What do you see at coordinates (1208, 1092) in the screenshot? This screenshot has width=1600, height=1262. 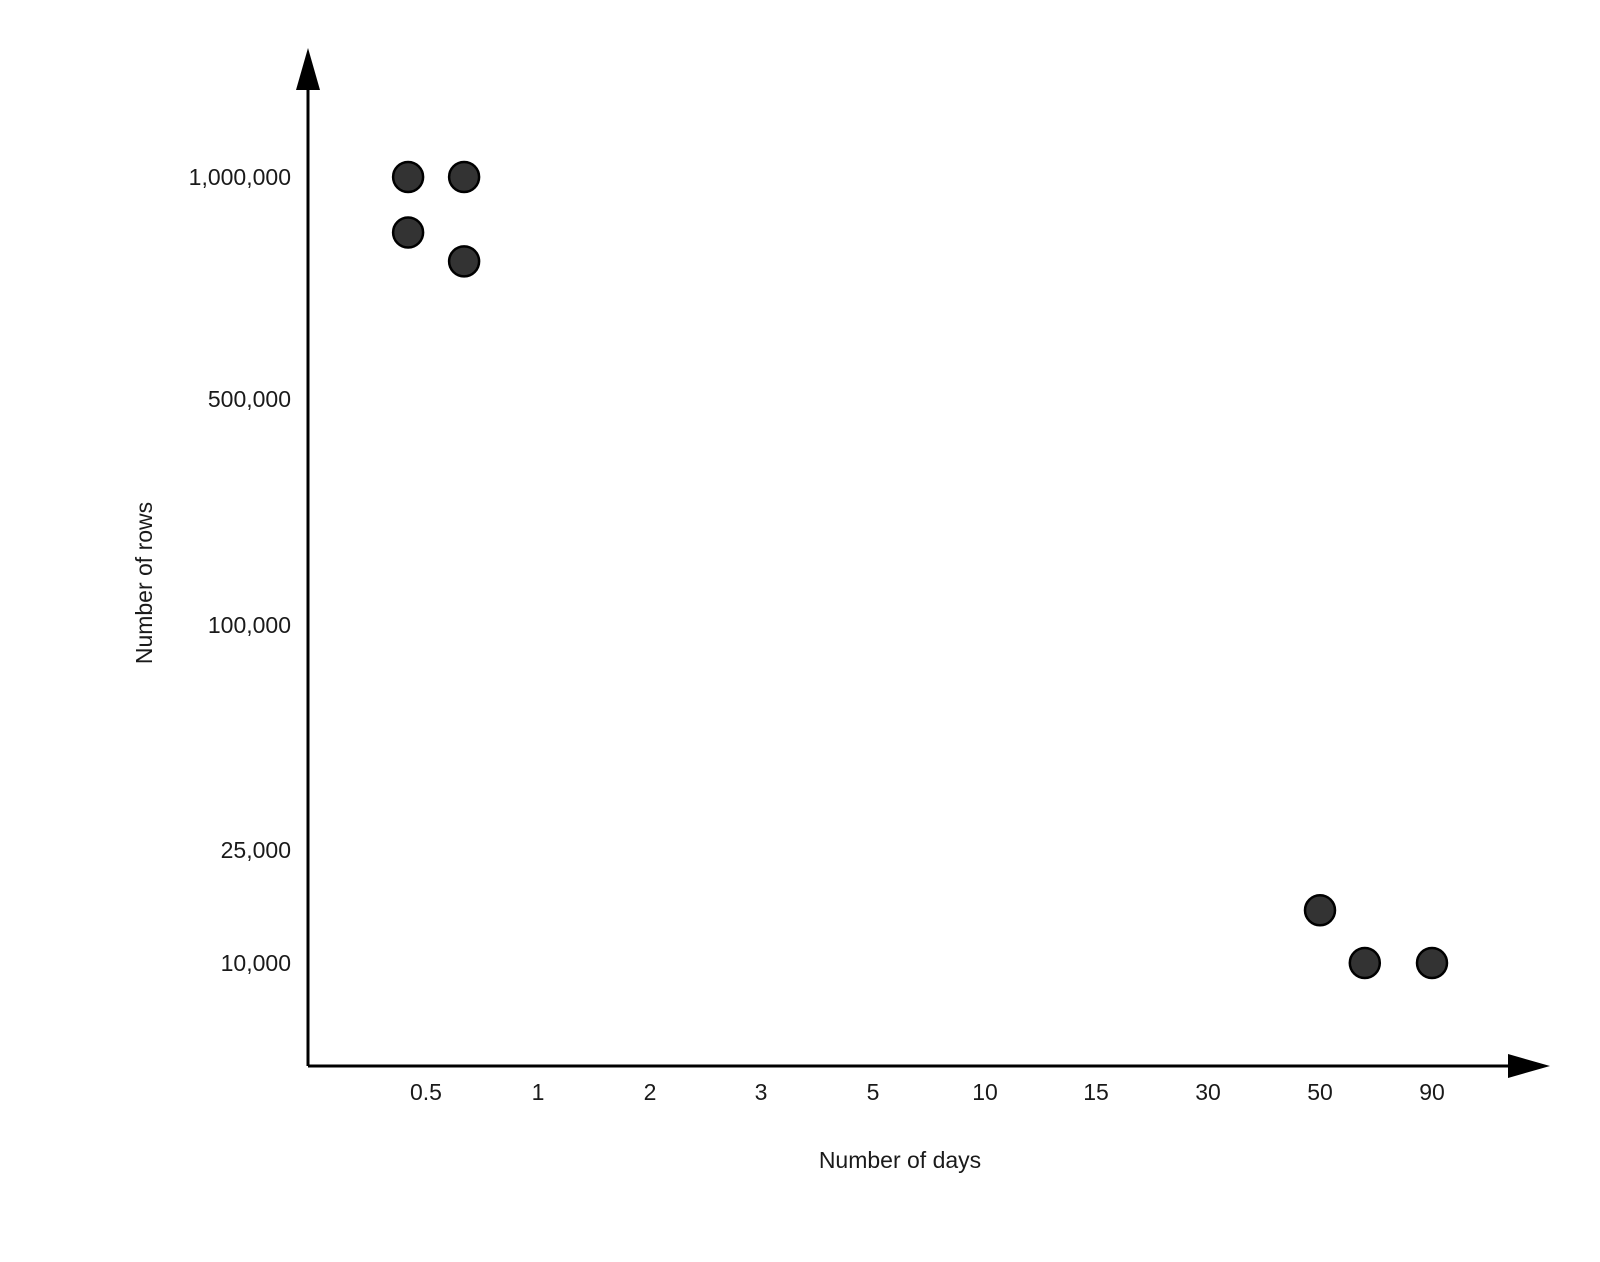 I see `x-tick-label: 30` at bounding box center [1208, 1092].